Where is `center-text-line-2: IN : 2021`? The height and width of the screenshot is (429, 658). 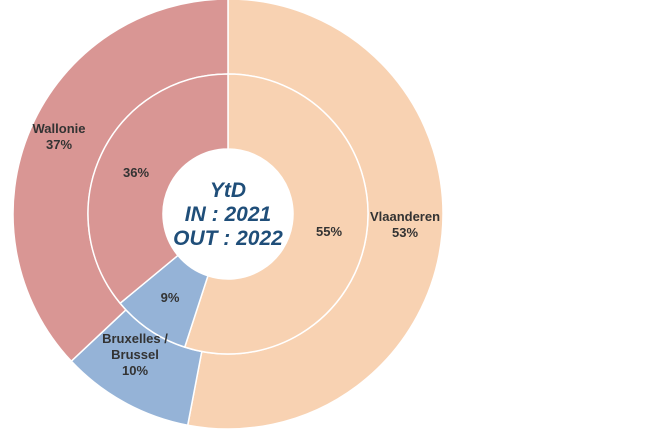 center-text-line-2: IN : 2021 is located at coordinates (228, 214).